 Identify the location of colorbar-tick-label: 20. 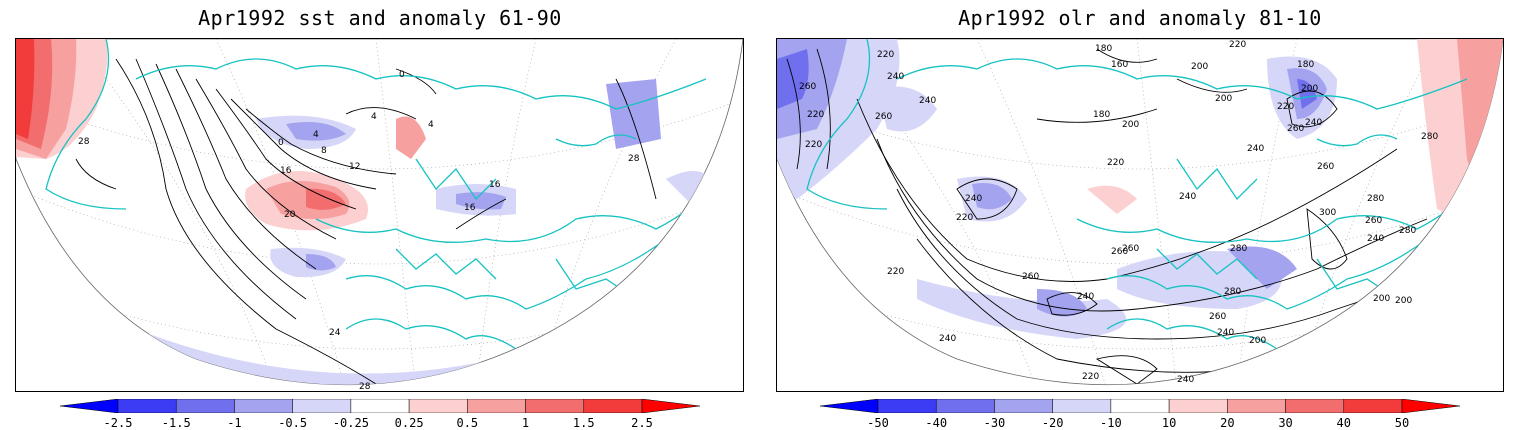
(1227, 423).